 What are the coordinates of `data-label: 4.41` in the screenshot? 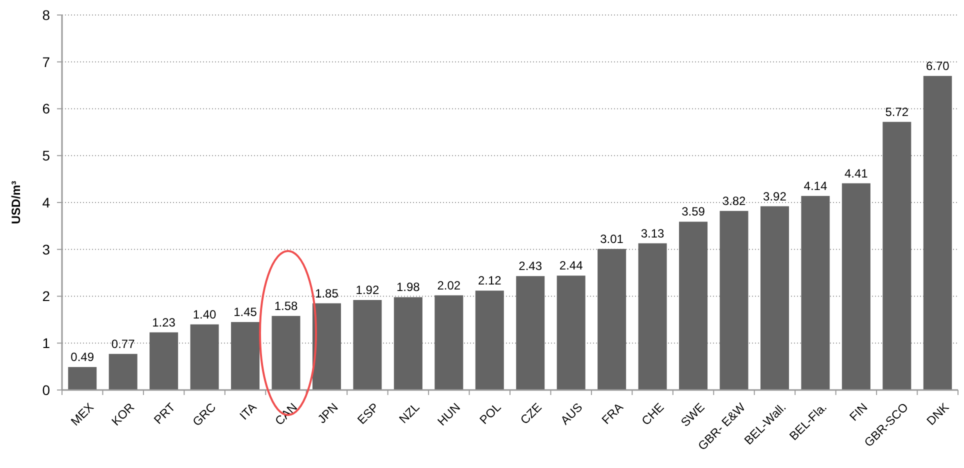 It's located at (856, 173).